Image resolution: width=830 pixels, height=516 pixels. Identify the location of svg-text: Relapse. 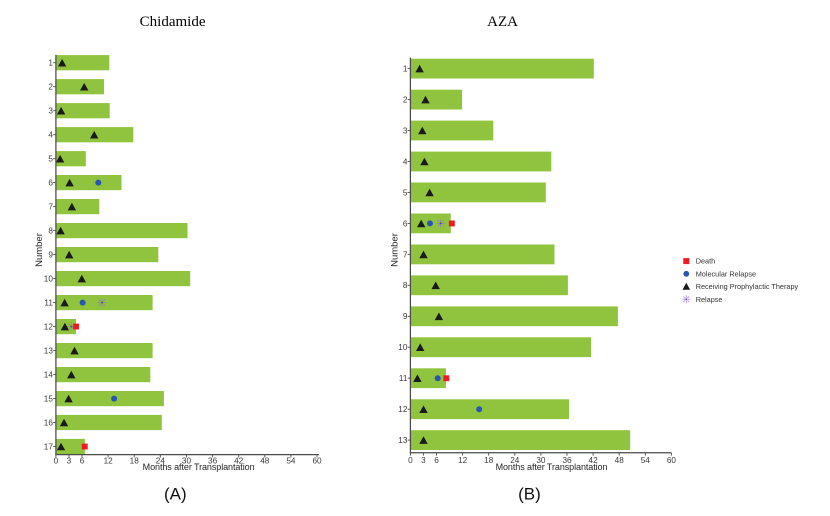
(709, 299).